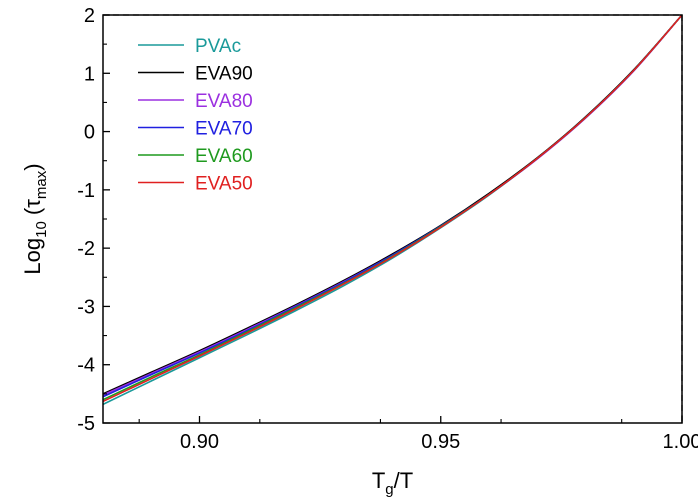  What do you see at coordinates (86, 220) in the screenshot?
I see `y-tick-labels: -5 -4 -3 -2 -1 0 1 2` at bounding box center [86, 220].